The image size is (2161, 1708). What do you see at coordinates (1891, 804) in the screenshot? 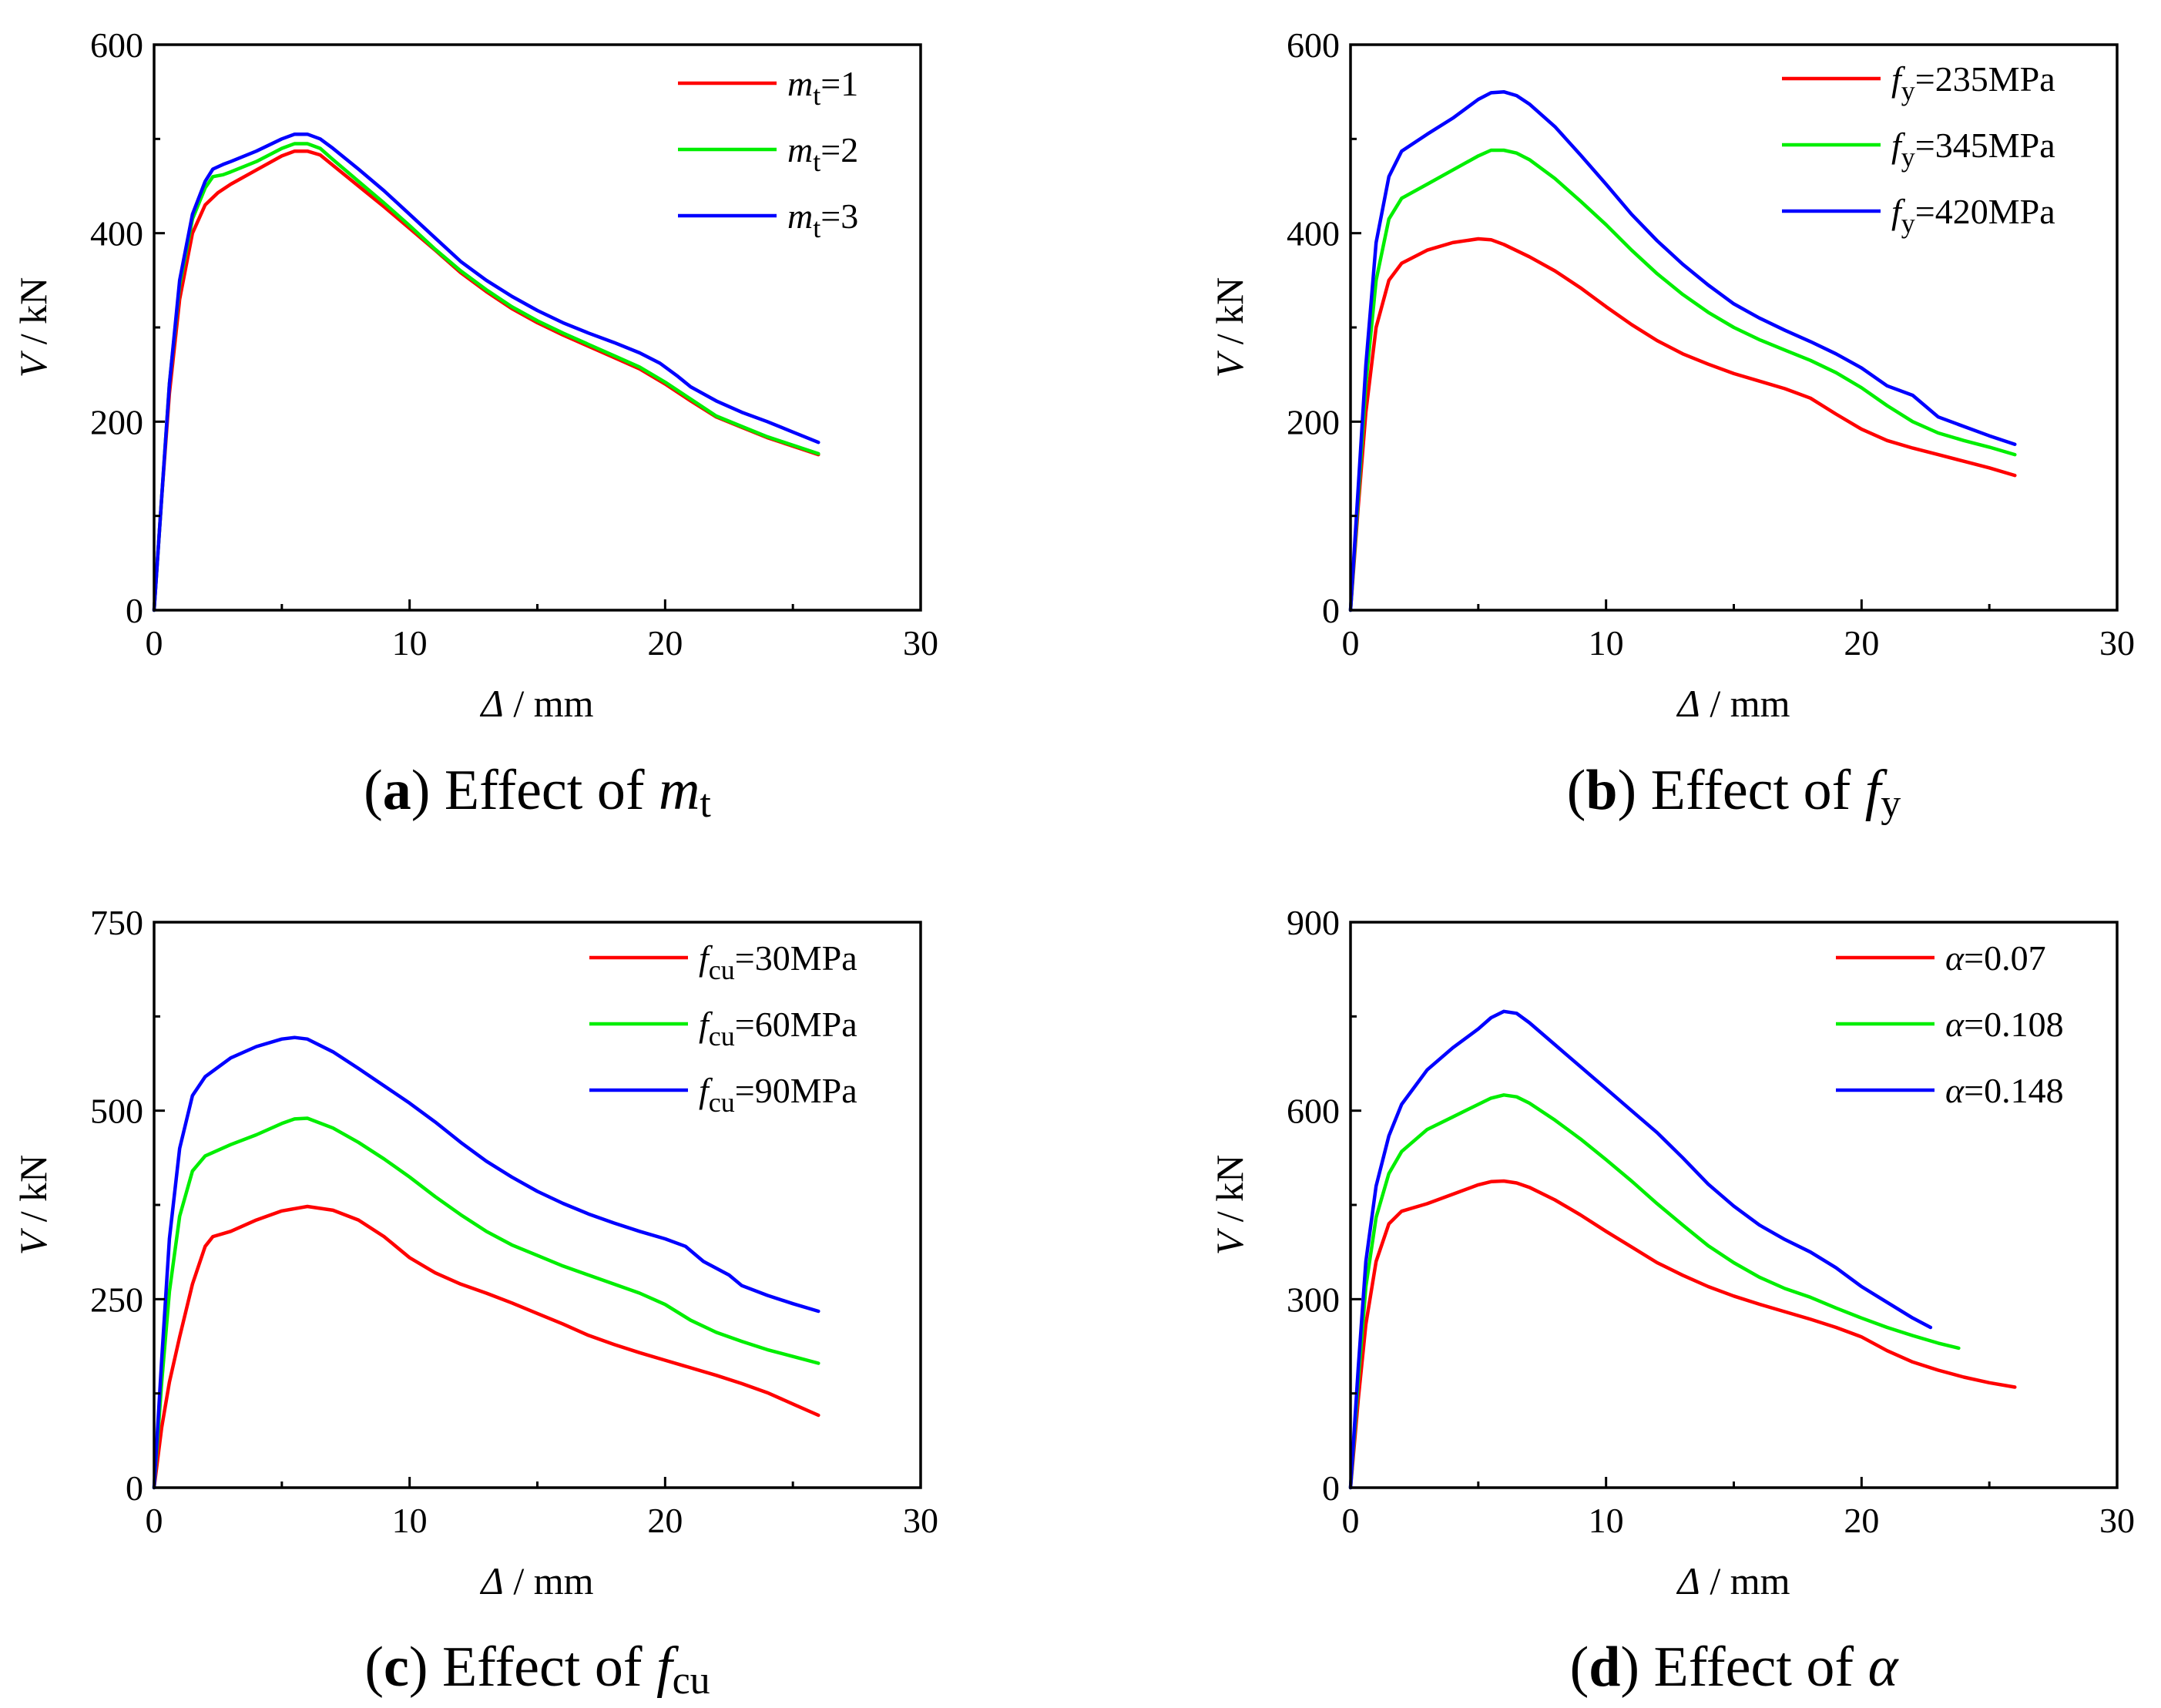
I see `caption-subscript: y` at bounding box center [1891, 804].